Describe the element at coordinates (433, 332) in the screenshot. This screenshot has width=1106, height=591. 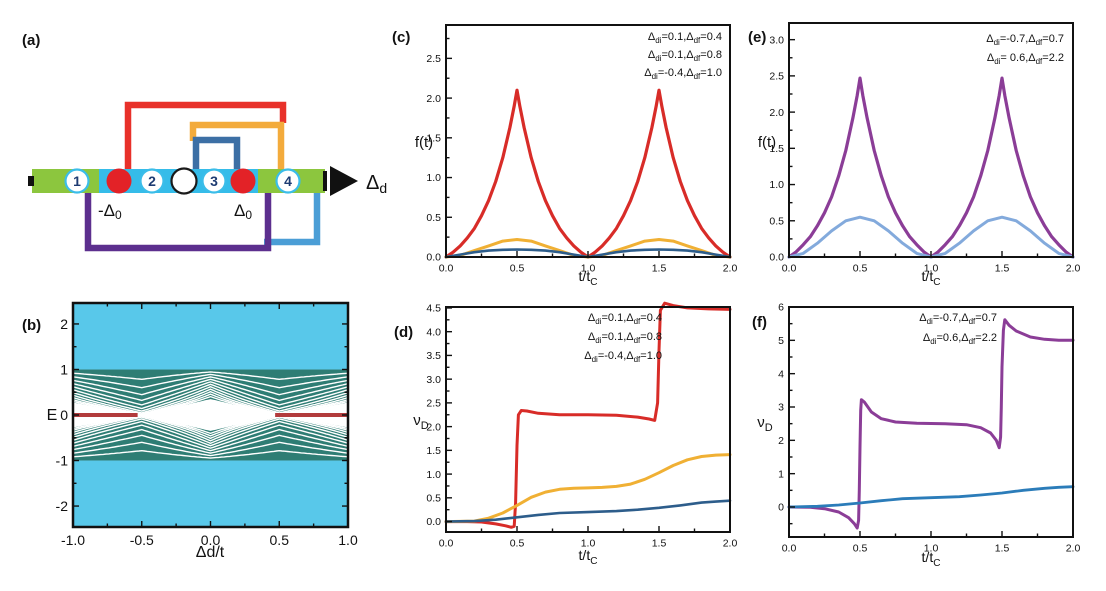
I see `y-tick-label: 4.0` at that location.